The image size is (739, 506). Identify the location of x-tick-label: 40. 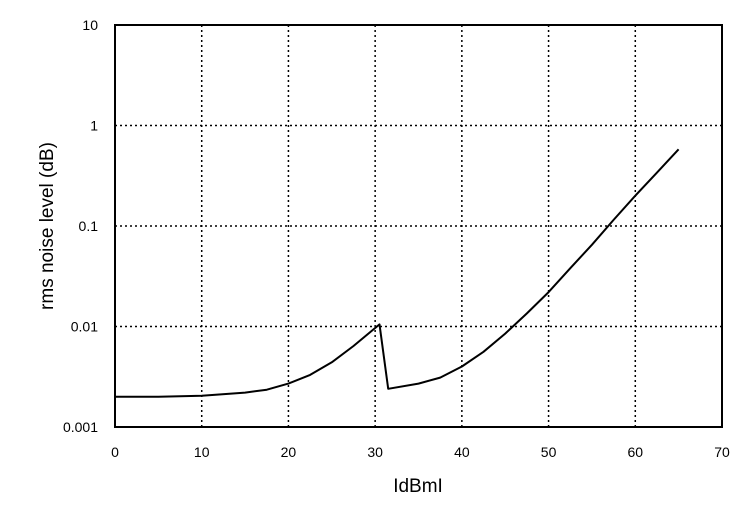
(462, 452).